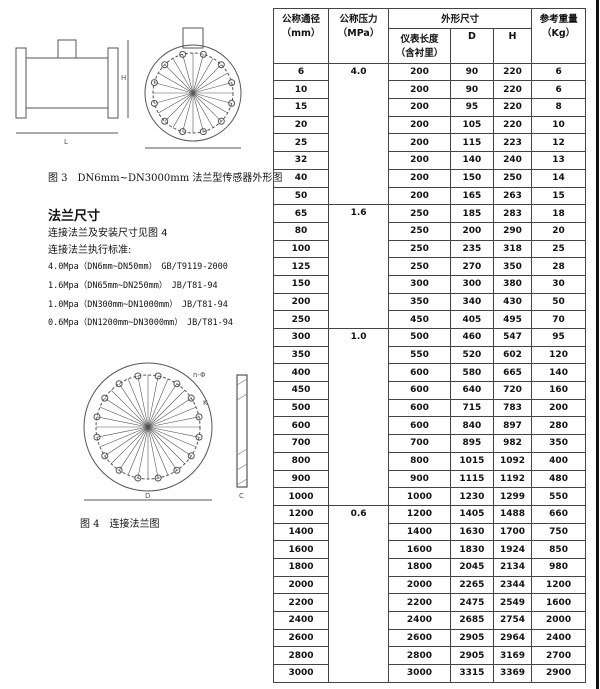 The image size is (600, 689). What do you see at coordinates (512, 408) in the screenshot?
I see `table-cell: 783` at bounding box center [512, 408].